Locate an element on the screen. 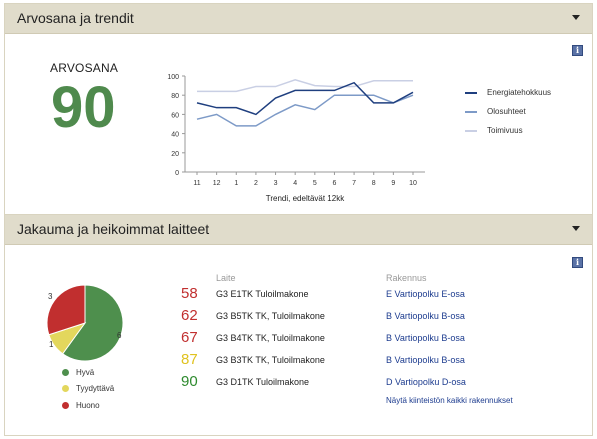 The height and width of the screenshot is (439, 597). grade-trend-header: Arvosana ja trendit is located at coordinates (298, 19).